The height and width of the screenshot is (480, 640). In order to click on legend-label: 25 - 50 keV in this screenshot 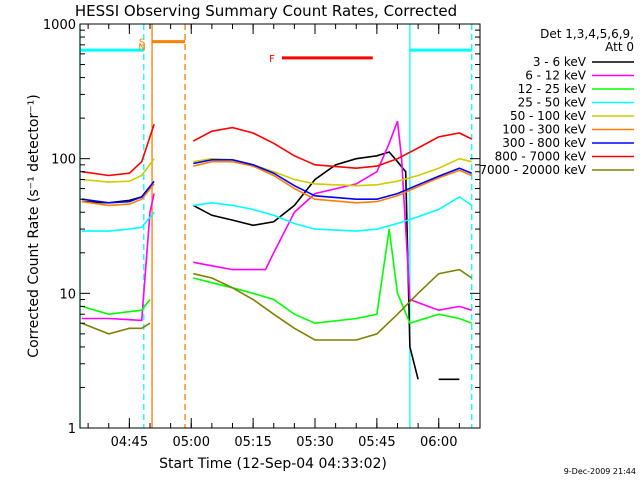, I will do `click(552, 103)`.